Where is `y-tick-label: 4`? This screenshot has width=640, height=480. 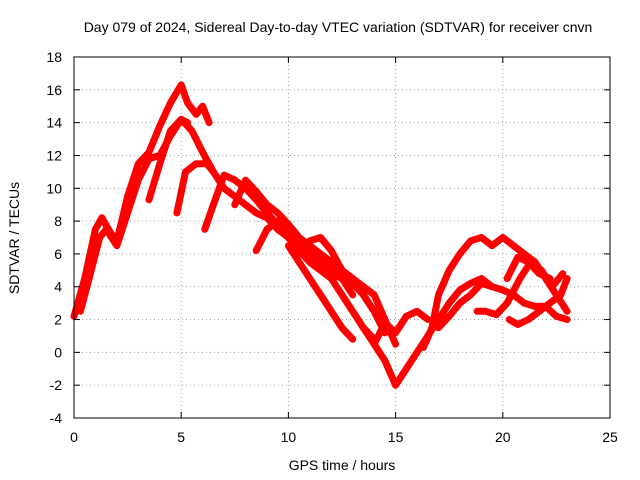
y-tick-label: 4 is located at coordinates (58, 287).